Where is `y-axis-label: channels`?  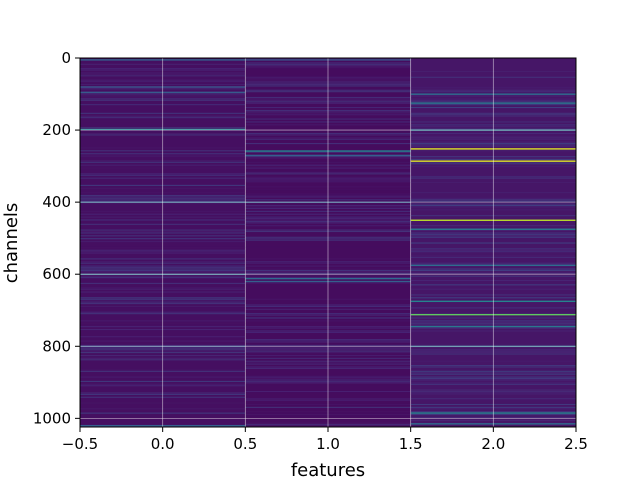
y-axis-label: channels is located at coordinates (11, 243).